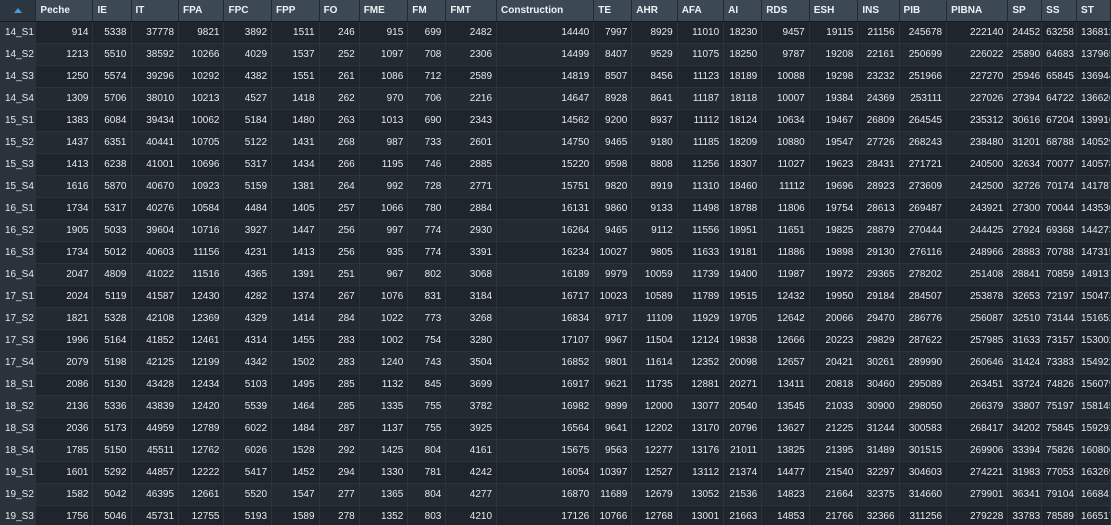 The height and width of the screenshot is (525, 1111). What do you see at coordinates (18, 120) in the screenshot?
I see `row-name: 15_S1` at bounding box center [18, 120].